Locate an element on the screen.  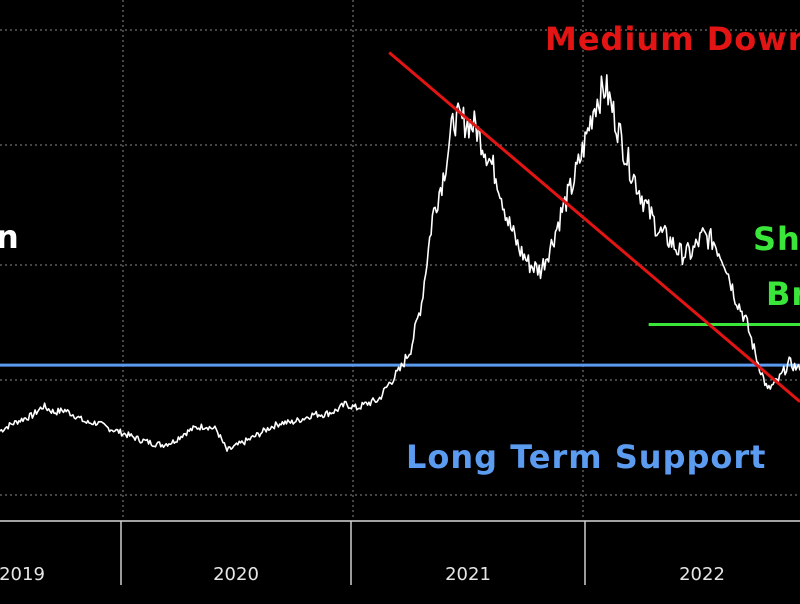
breakout-label-line1: Sh is located at coordinates (776, 239).